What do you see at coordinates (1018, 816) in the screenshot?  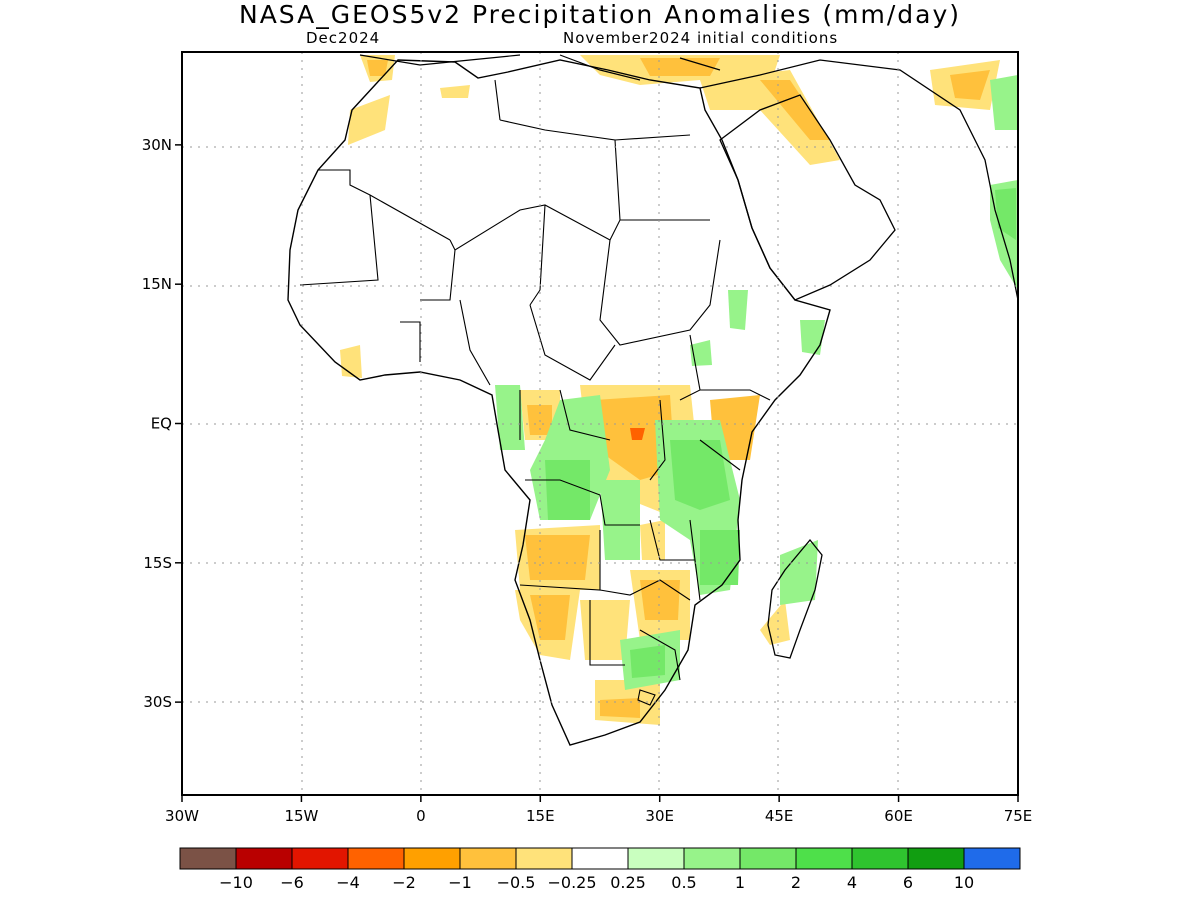 I see `lon-tick-label: 75E` at bounding box center [1018, 816].